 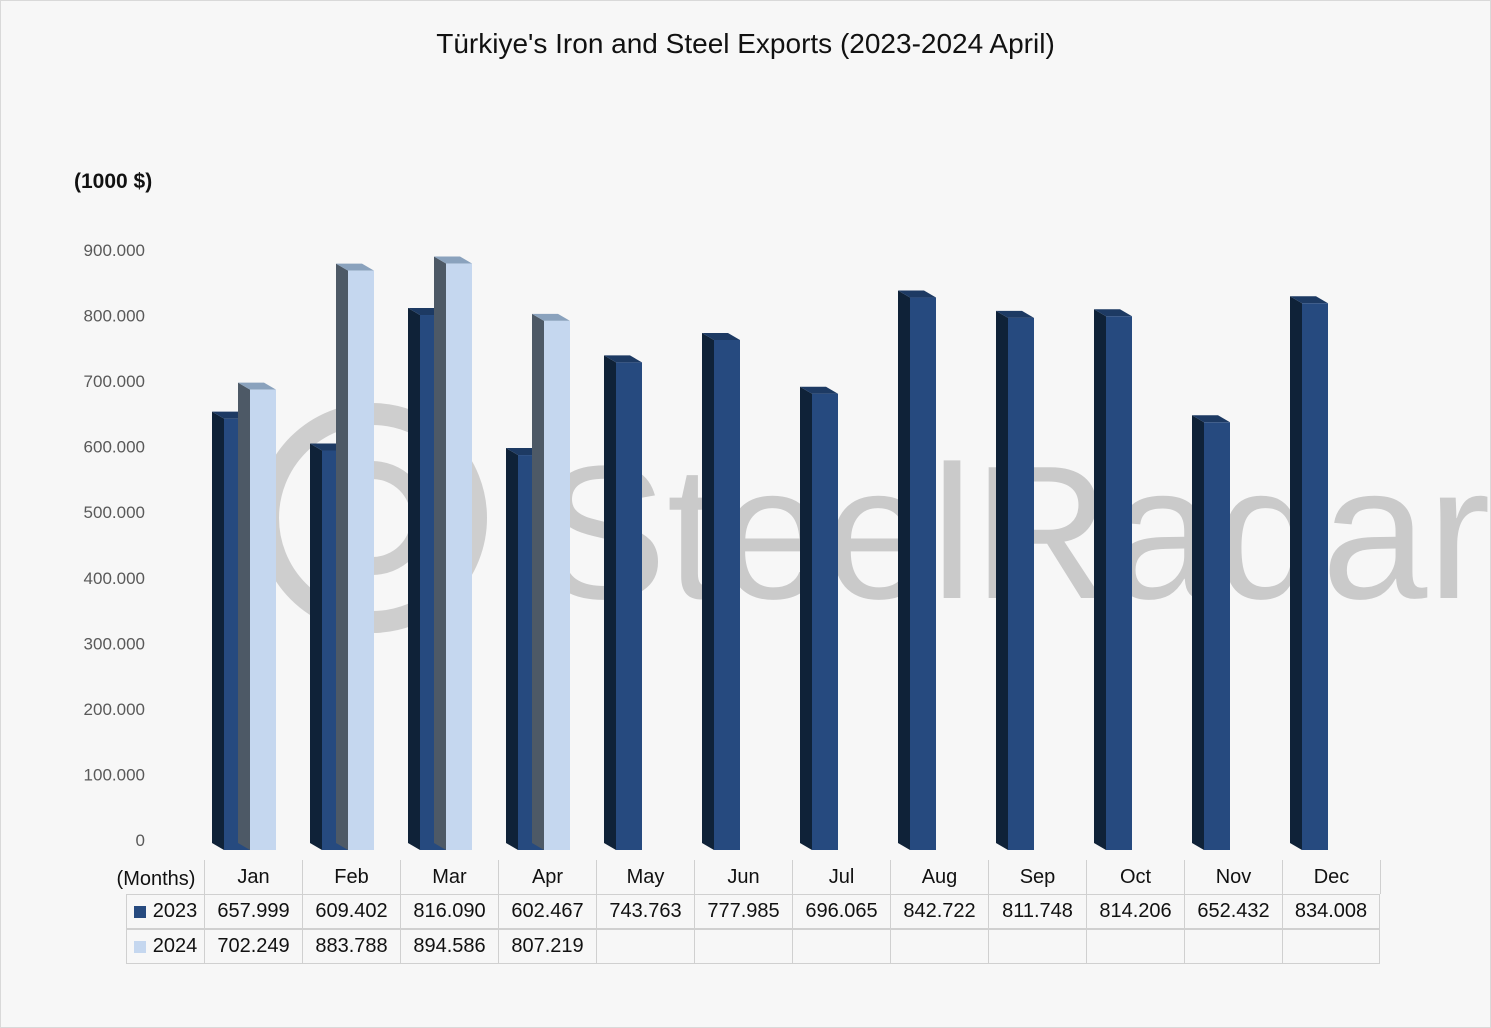 I want to click on data-label-text: 743.763, so click(x=645, y=911).